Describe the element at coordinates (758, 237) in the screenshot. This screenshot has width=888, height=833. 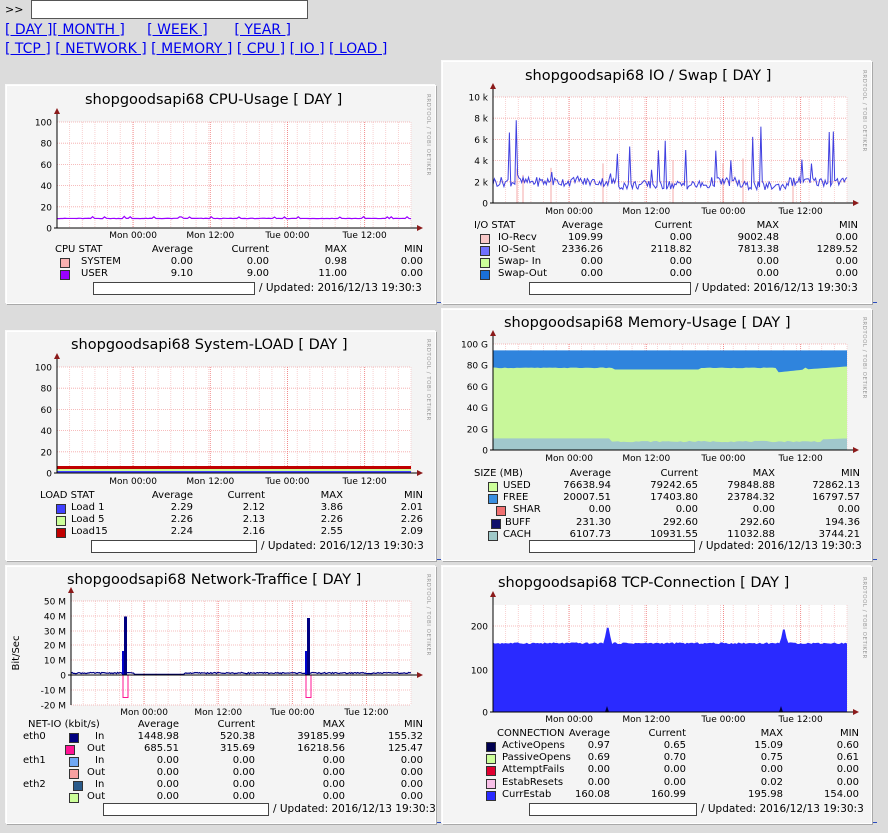
I see `legend-value: 9002.48` at that location.